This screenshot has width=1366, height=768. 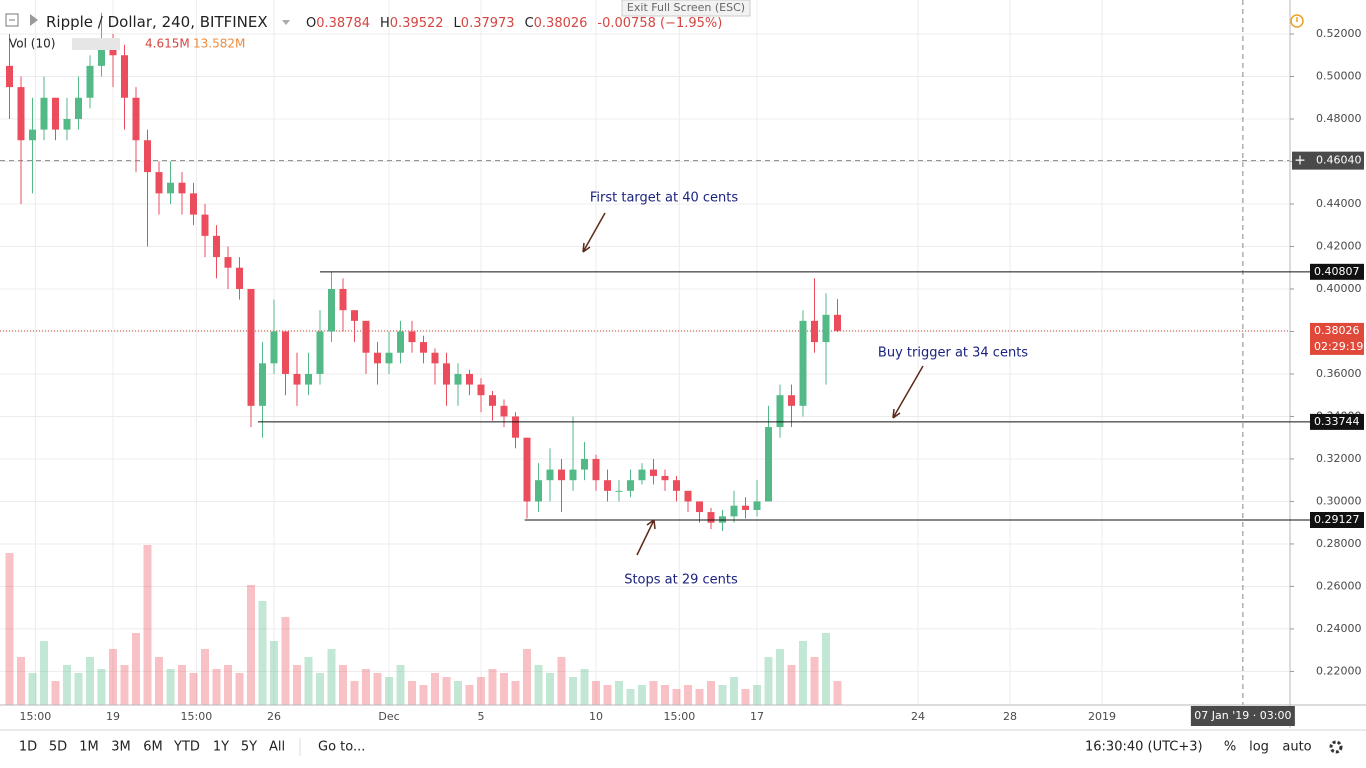 I want to click on level-label: 0.29127, so click(x=1337, y=519).